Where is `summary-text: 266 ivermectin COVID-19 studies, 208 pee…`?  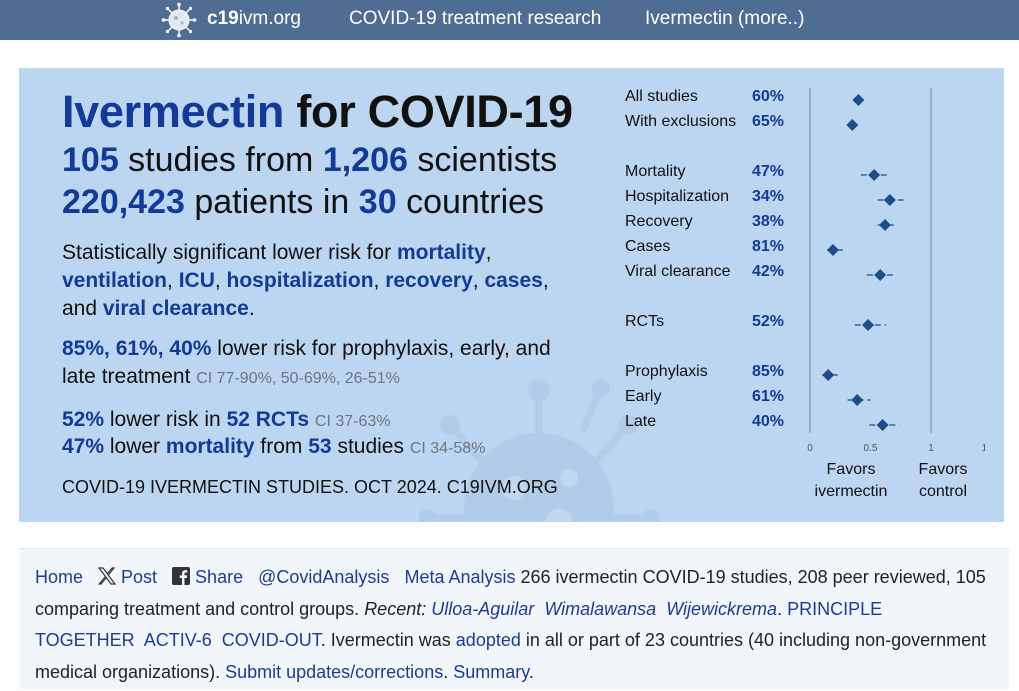 summary-text: 266 ivermectin COVID-19 studies, 208 pee… is located at coordinates (510, 593).